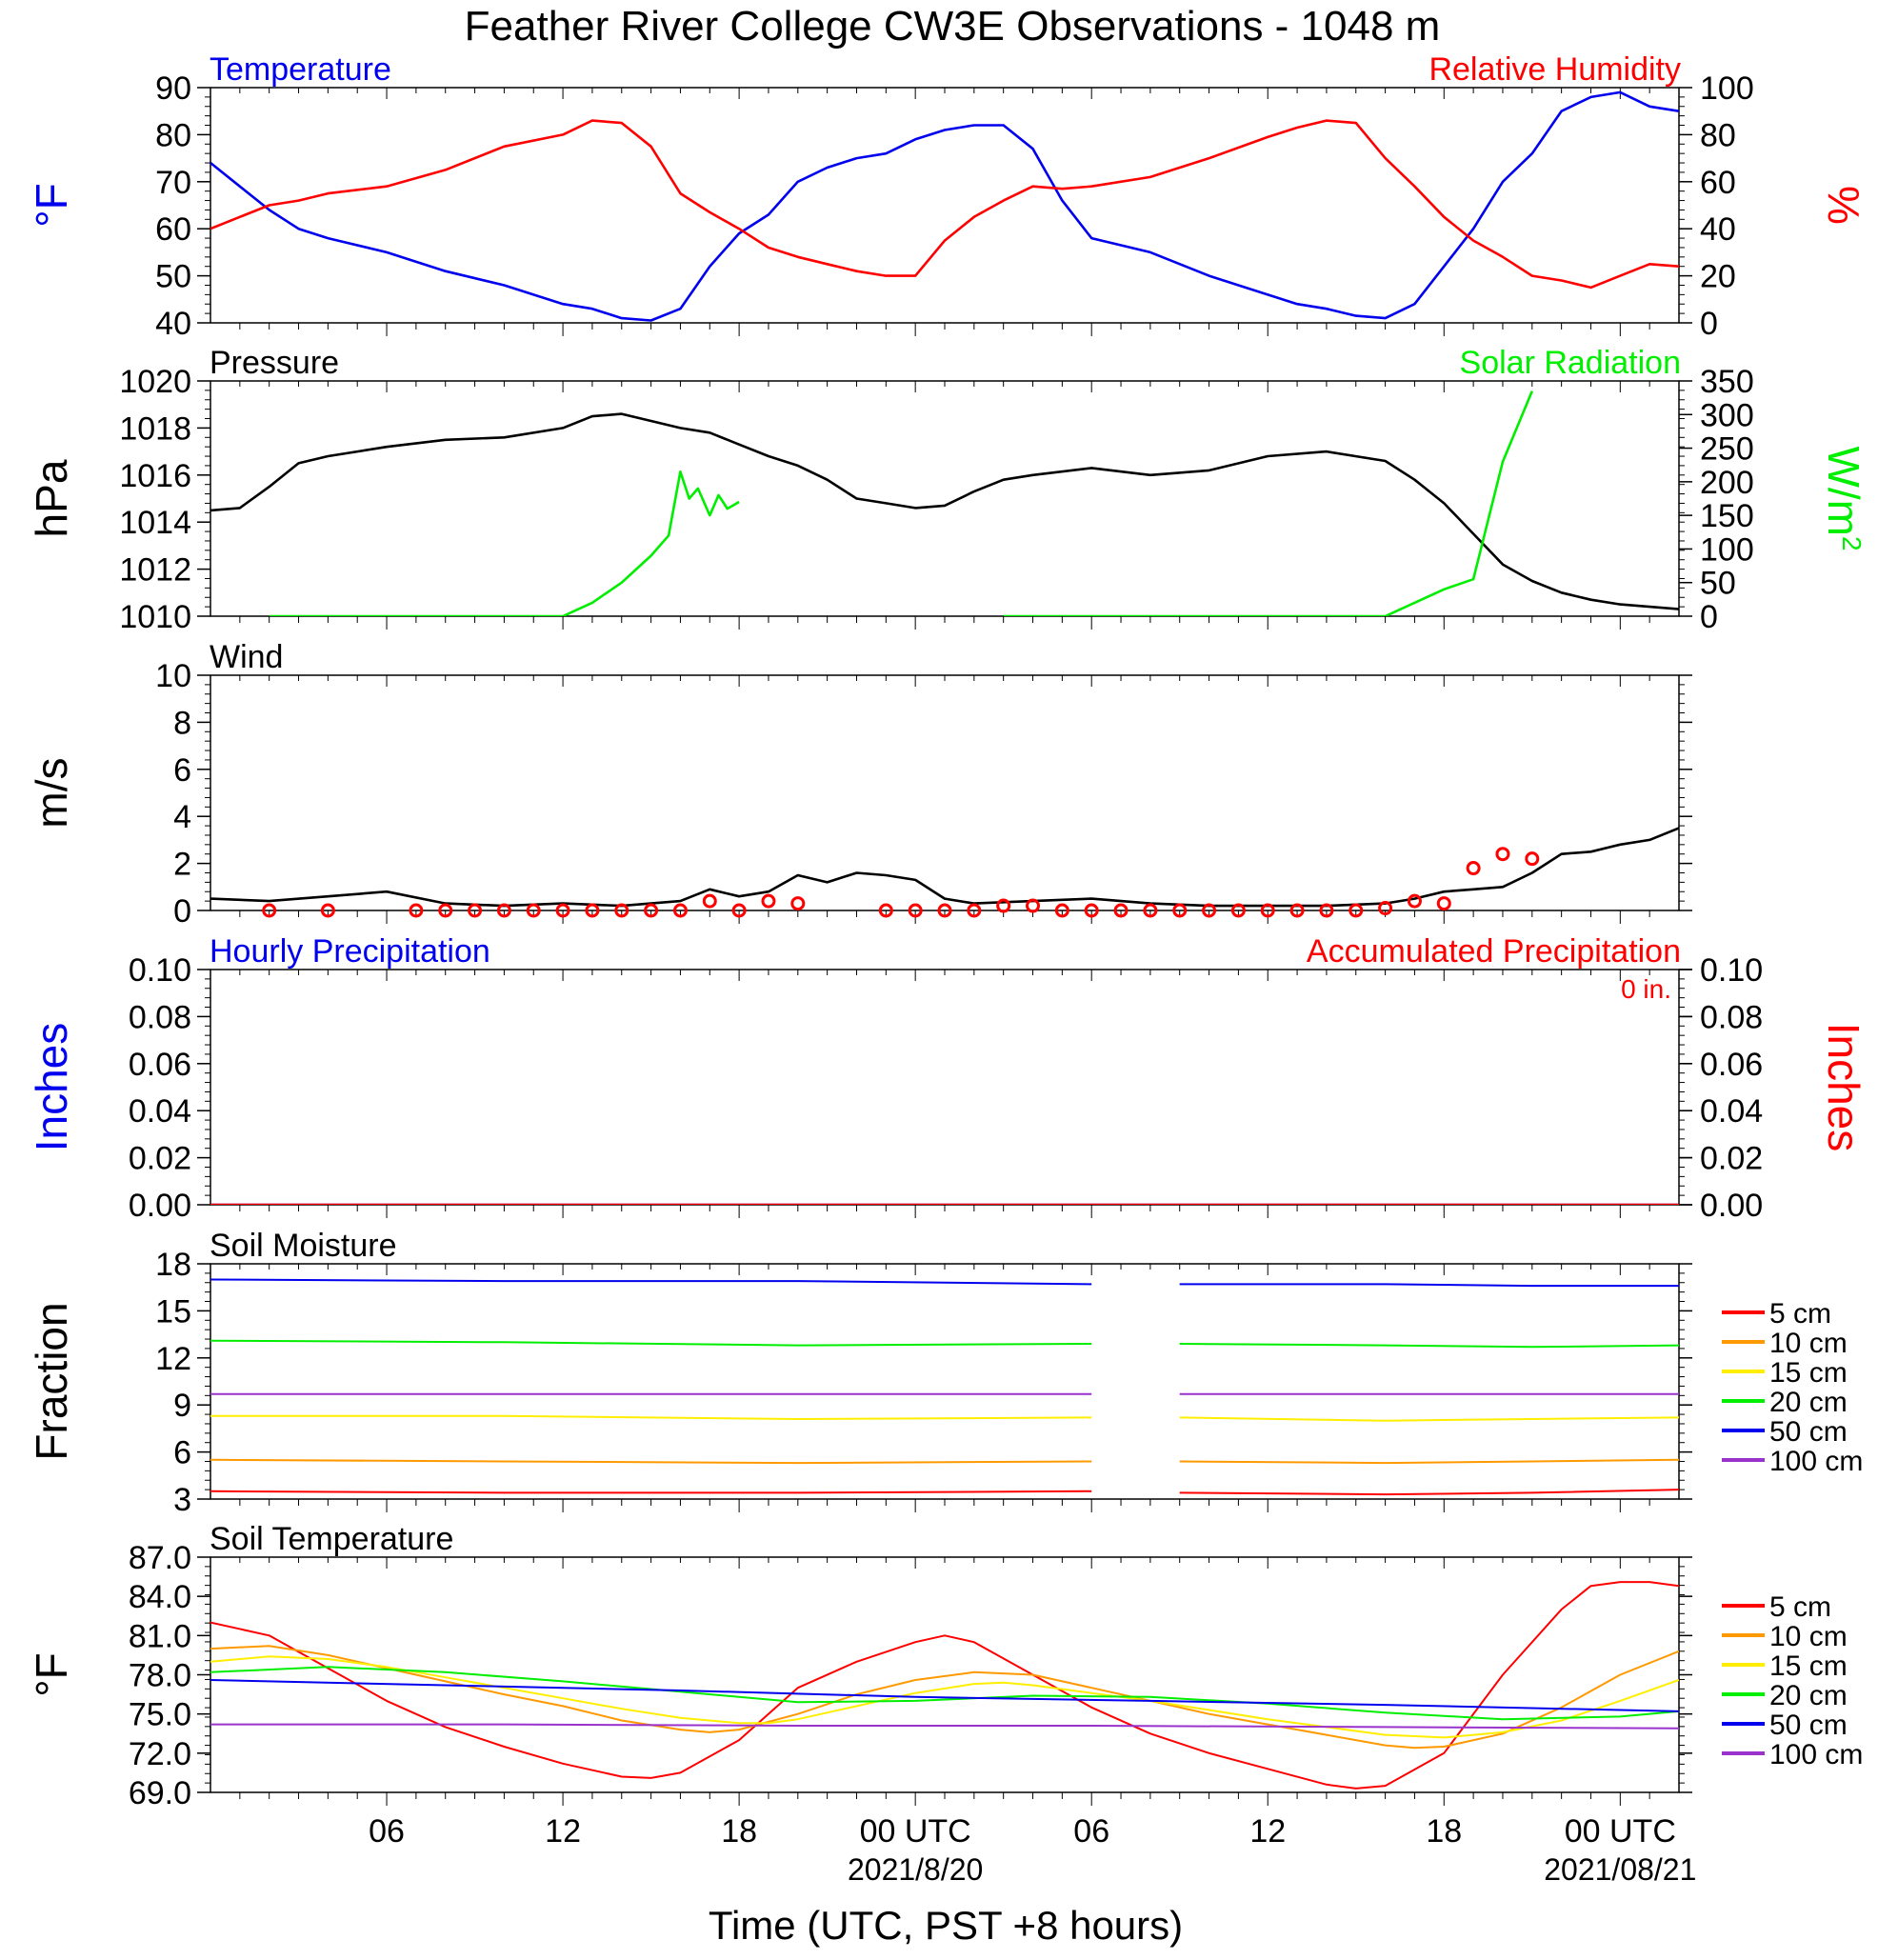 The height and width of the screenshot is (1960, 1878). I want to click on x-tick-date-label: 2021/08/21, so click(1620, 1869).